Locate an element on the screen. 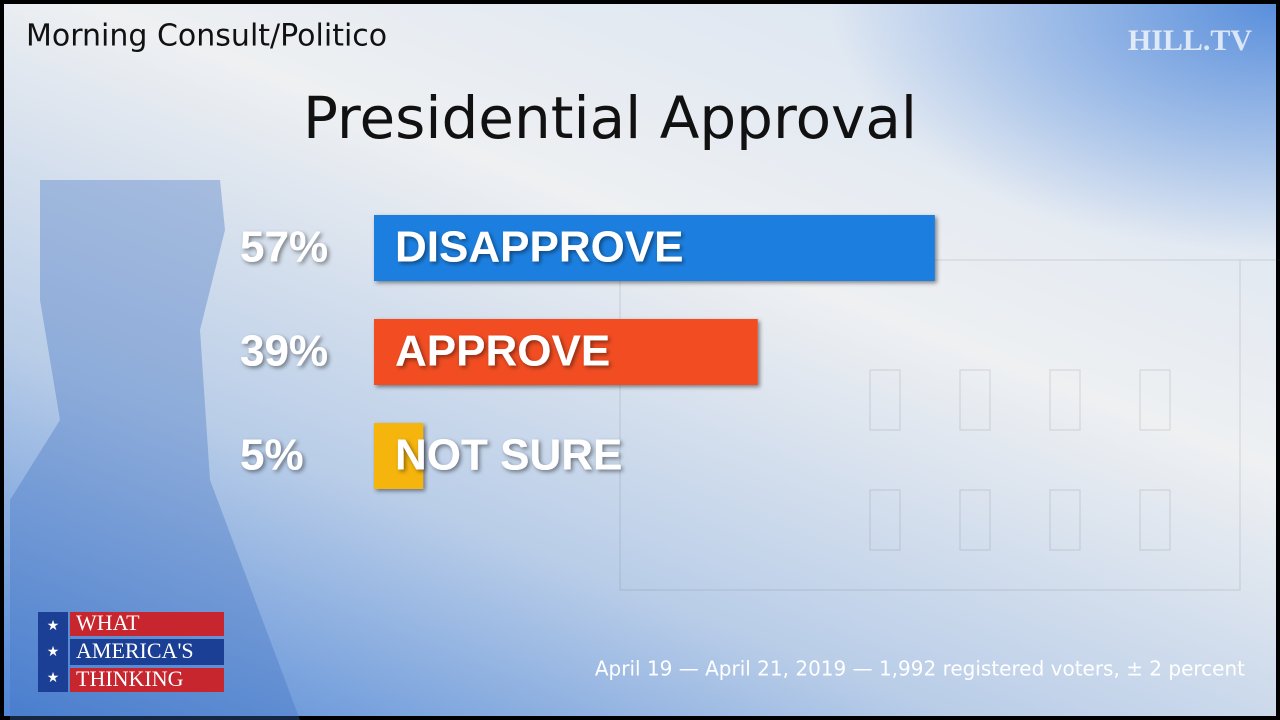  badge-text: THINKING is located at coordinates (130, 678).